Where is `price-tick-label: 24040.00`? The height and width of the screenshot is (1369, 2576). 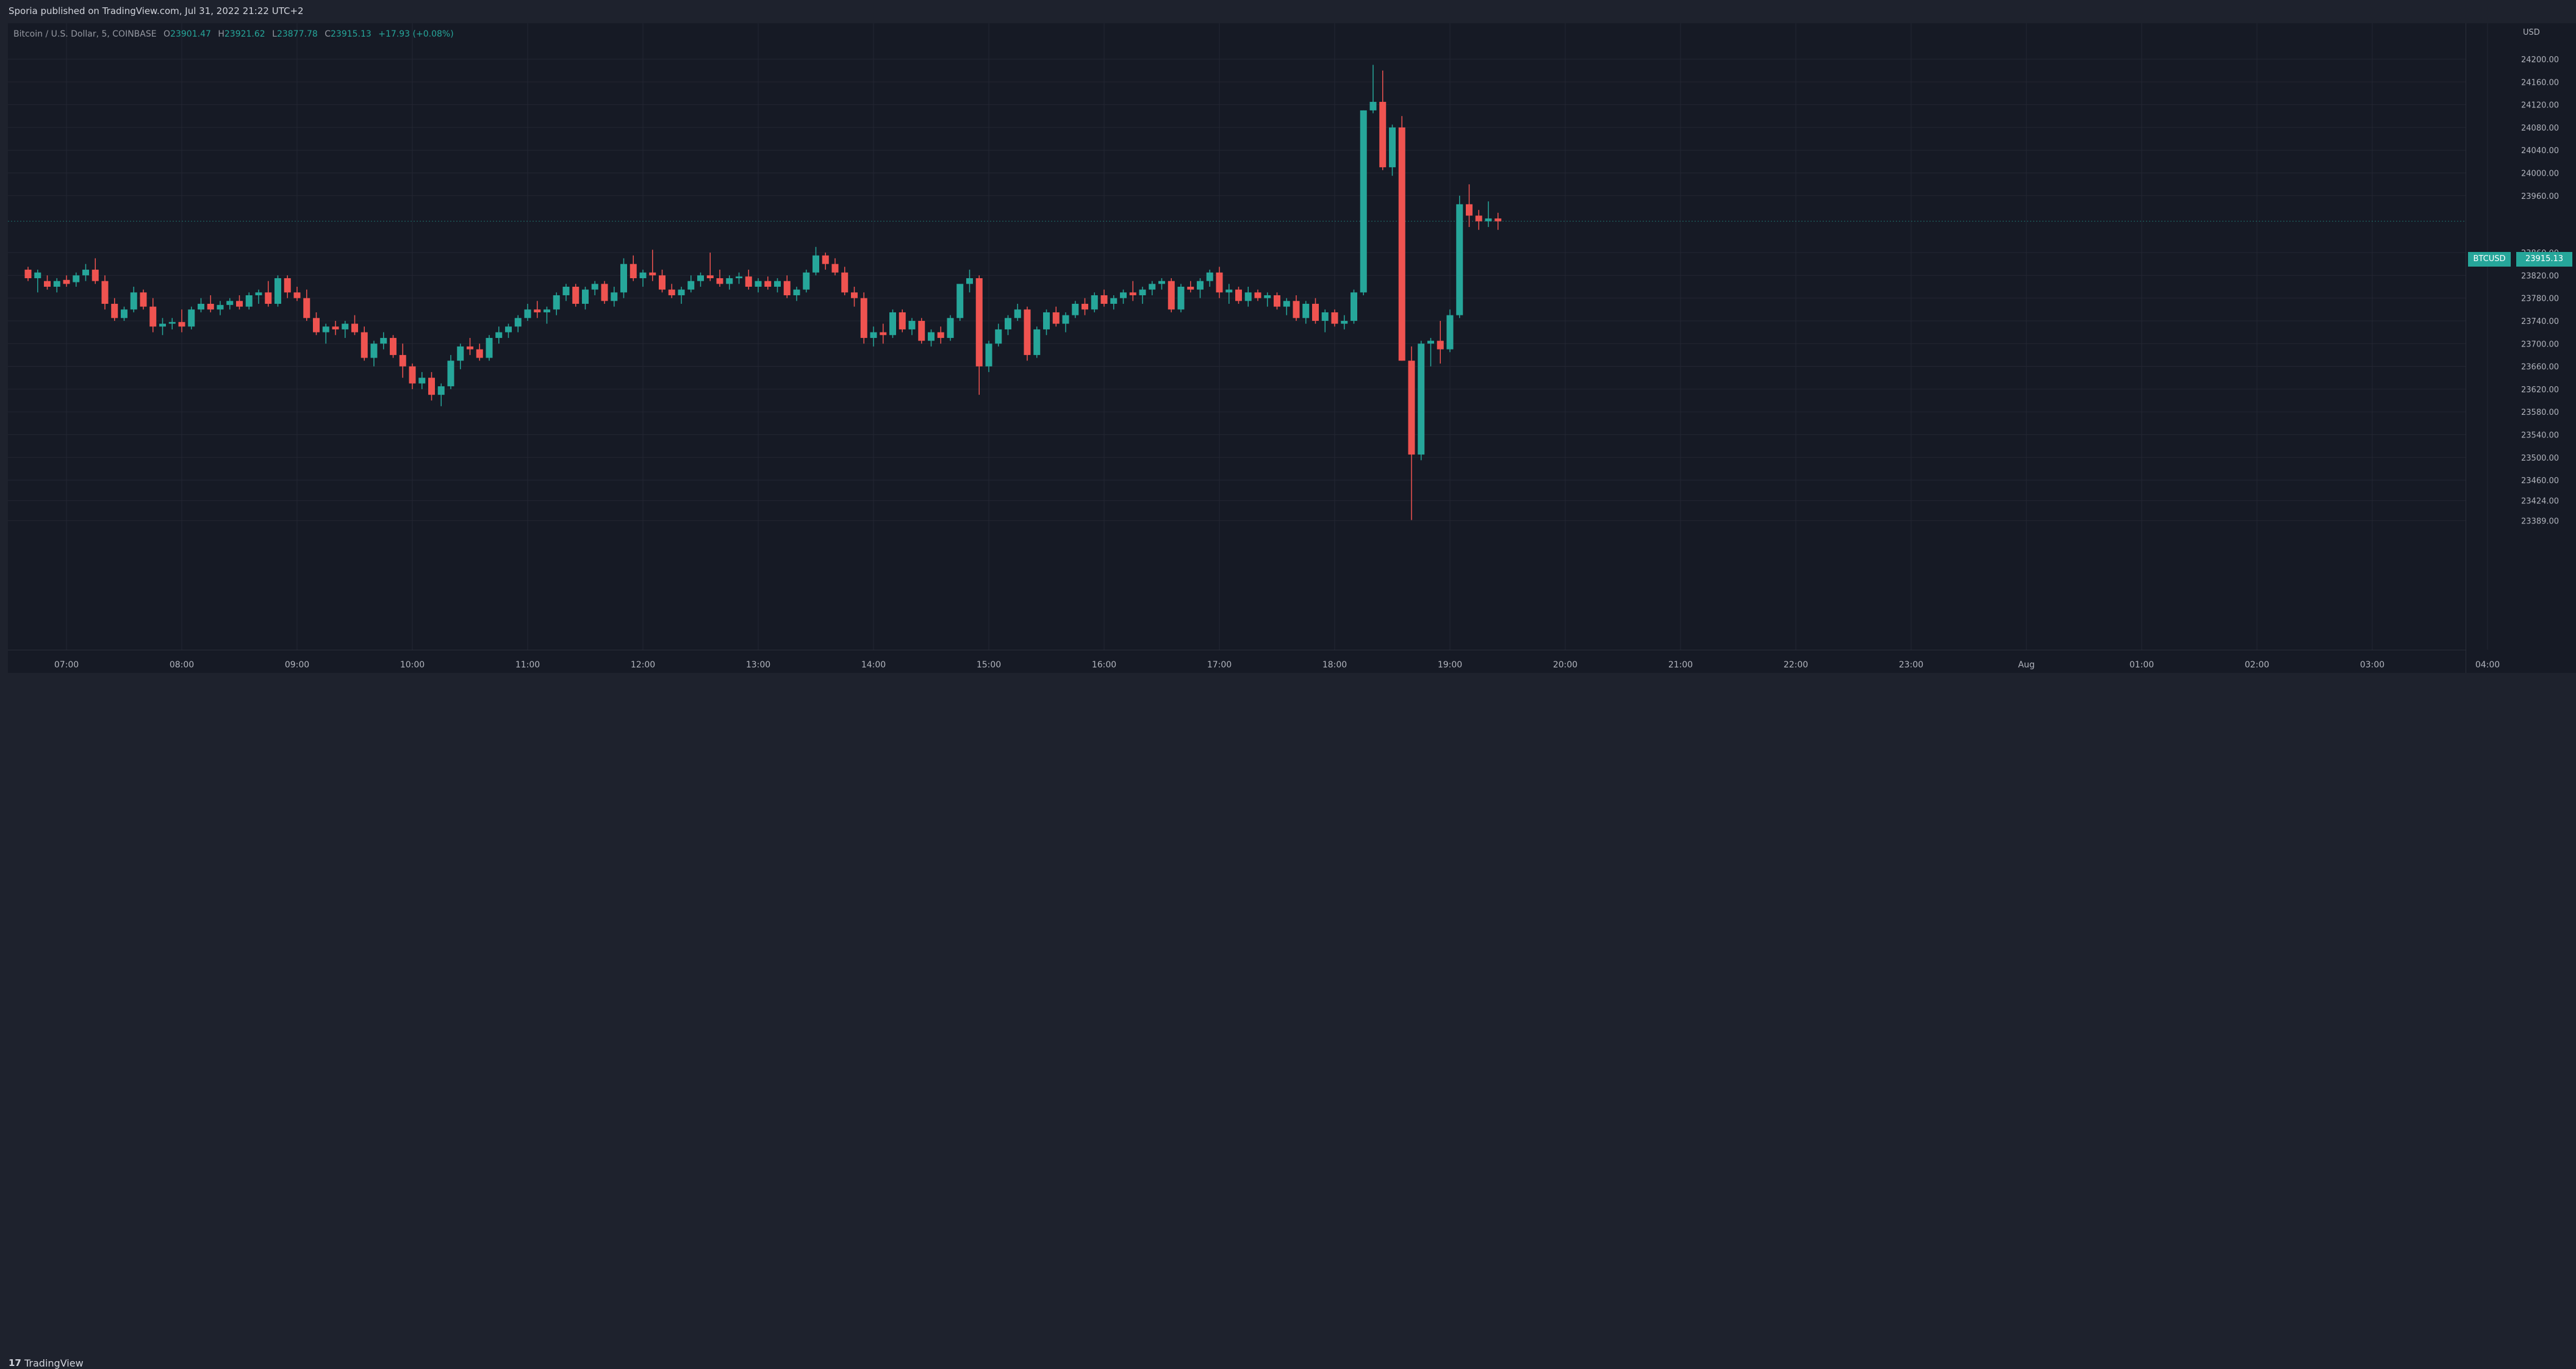 price-tick-label: 24040.00 is located at coordinates (2540, 151).